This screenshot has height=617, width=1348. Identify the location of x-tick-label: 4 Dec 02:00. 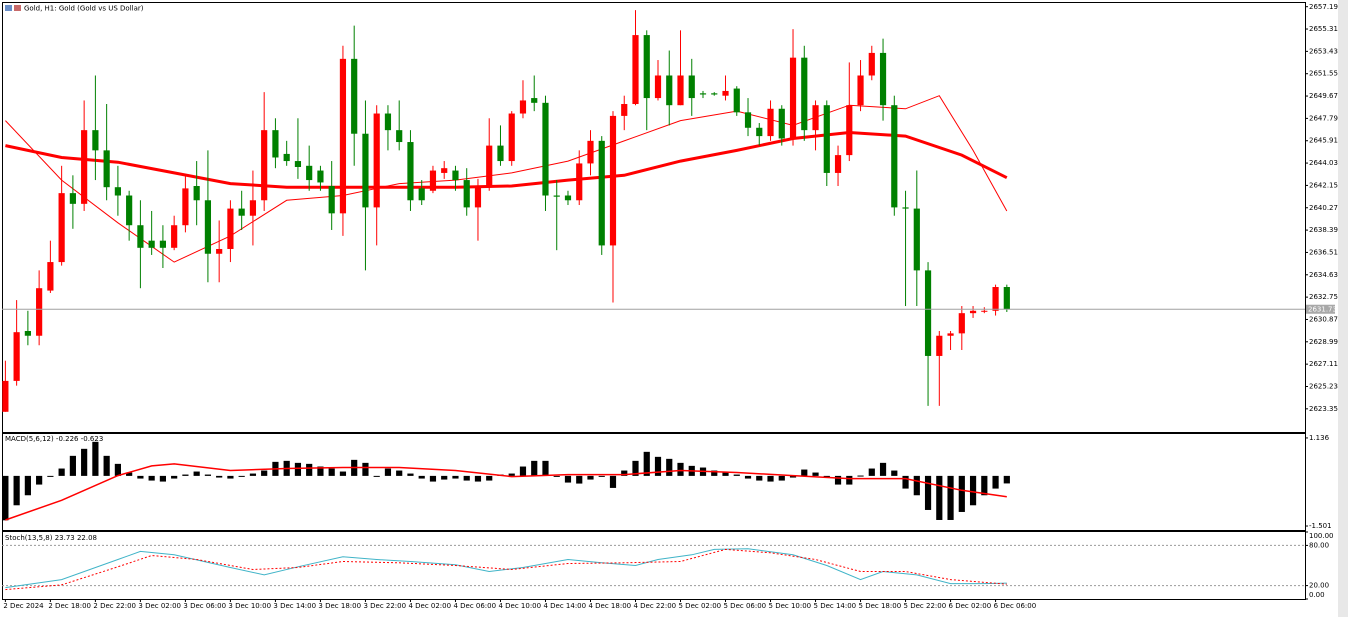
(429, 606).